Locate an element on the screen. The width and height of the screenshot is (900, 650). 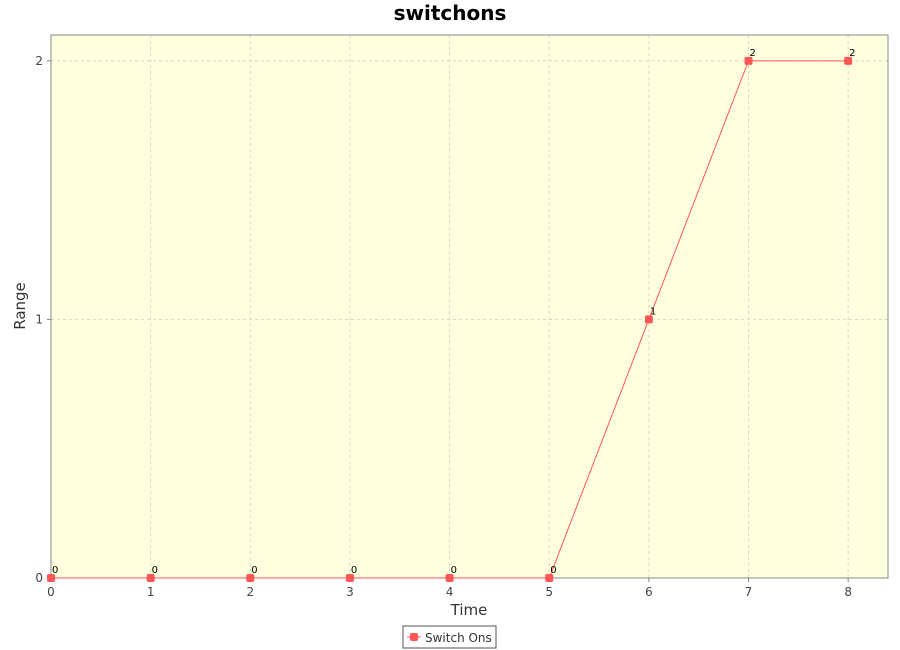
chart-title: switchons is located at coordinates (450, 13).